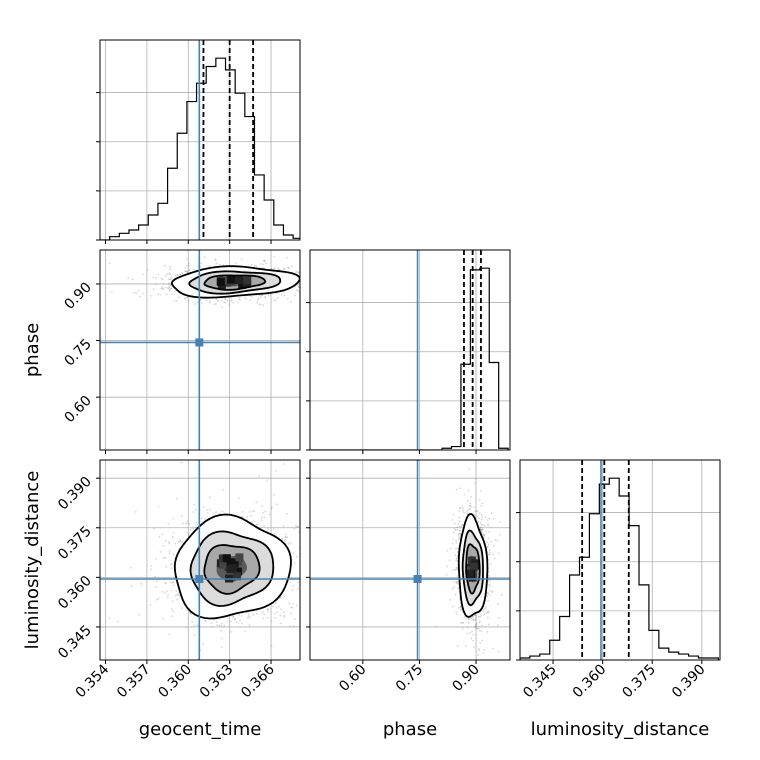  I want to click on x-tick-label: 0.363, so click(217, 682).